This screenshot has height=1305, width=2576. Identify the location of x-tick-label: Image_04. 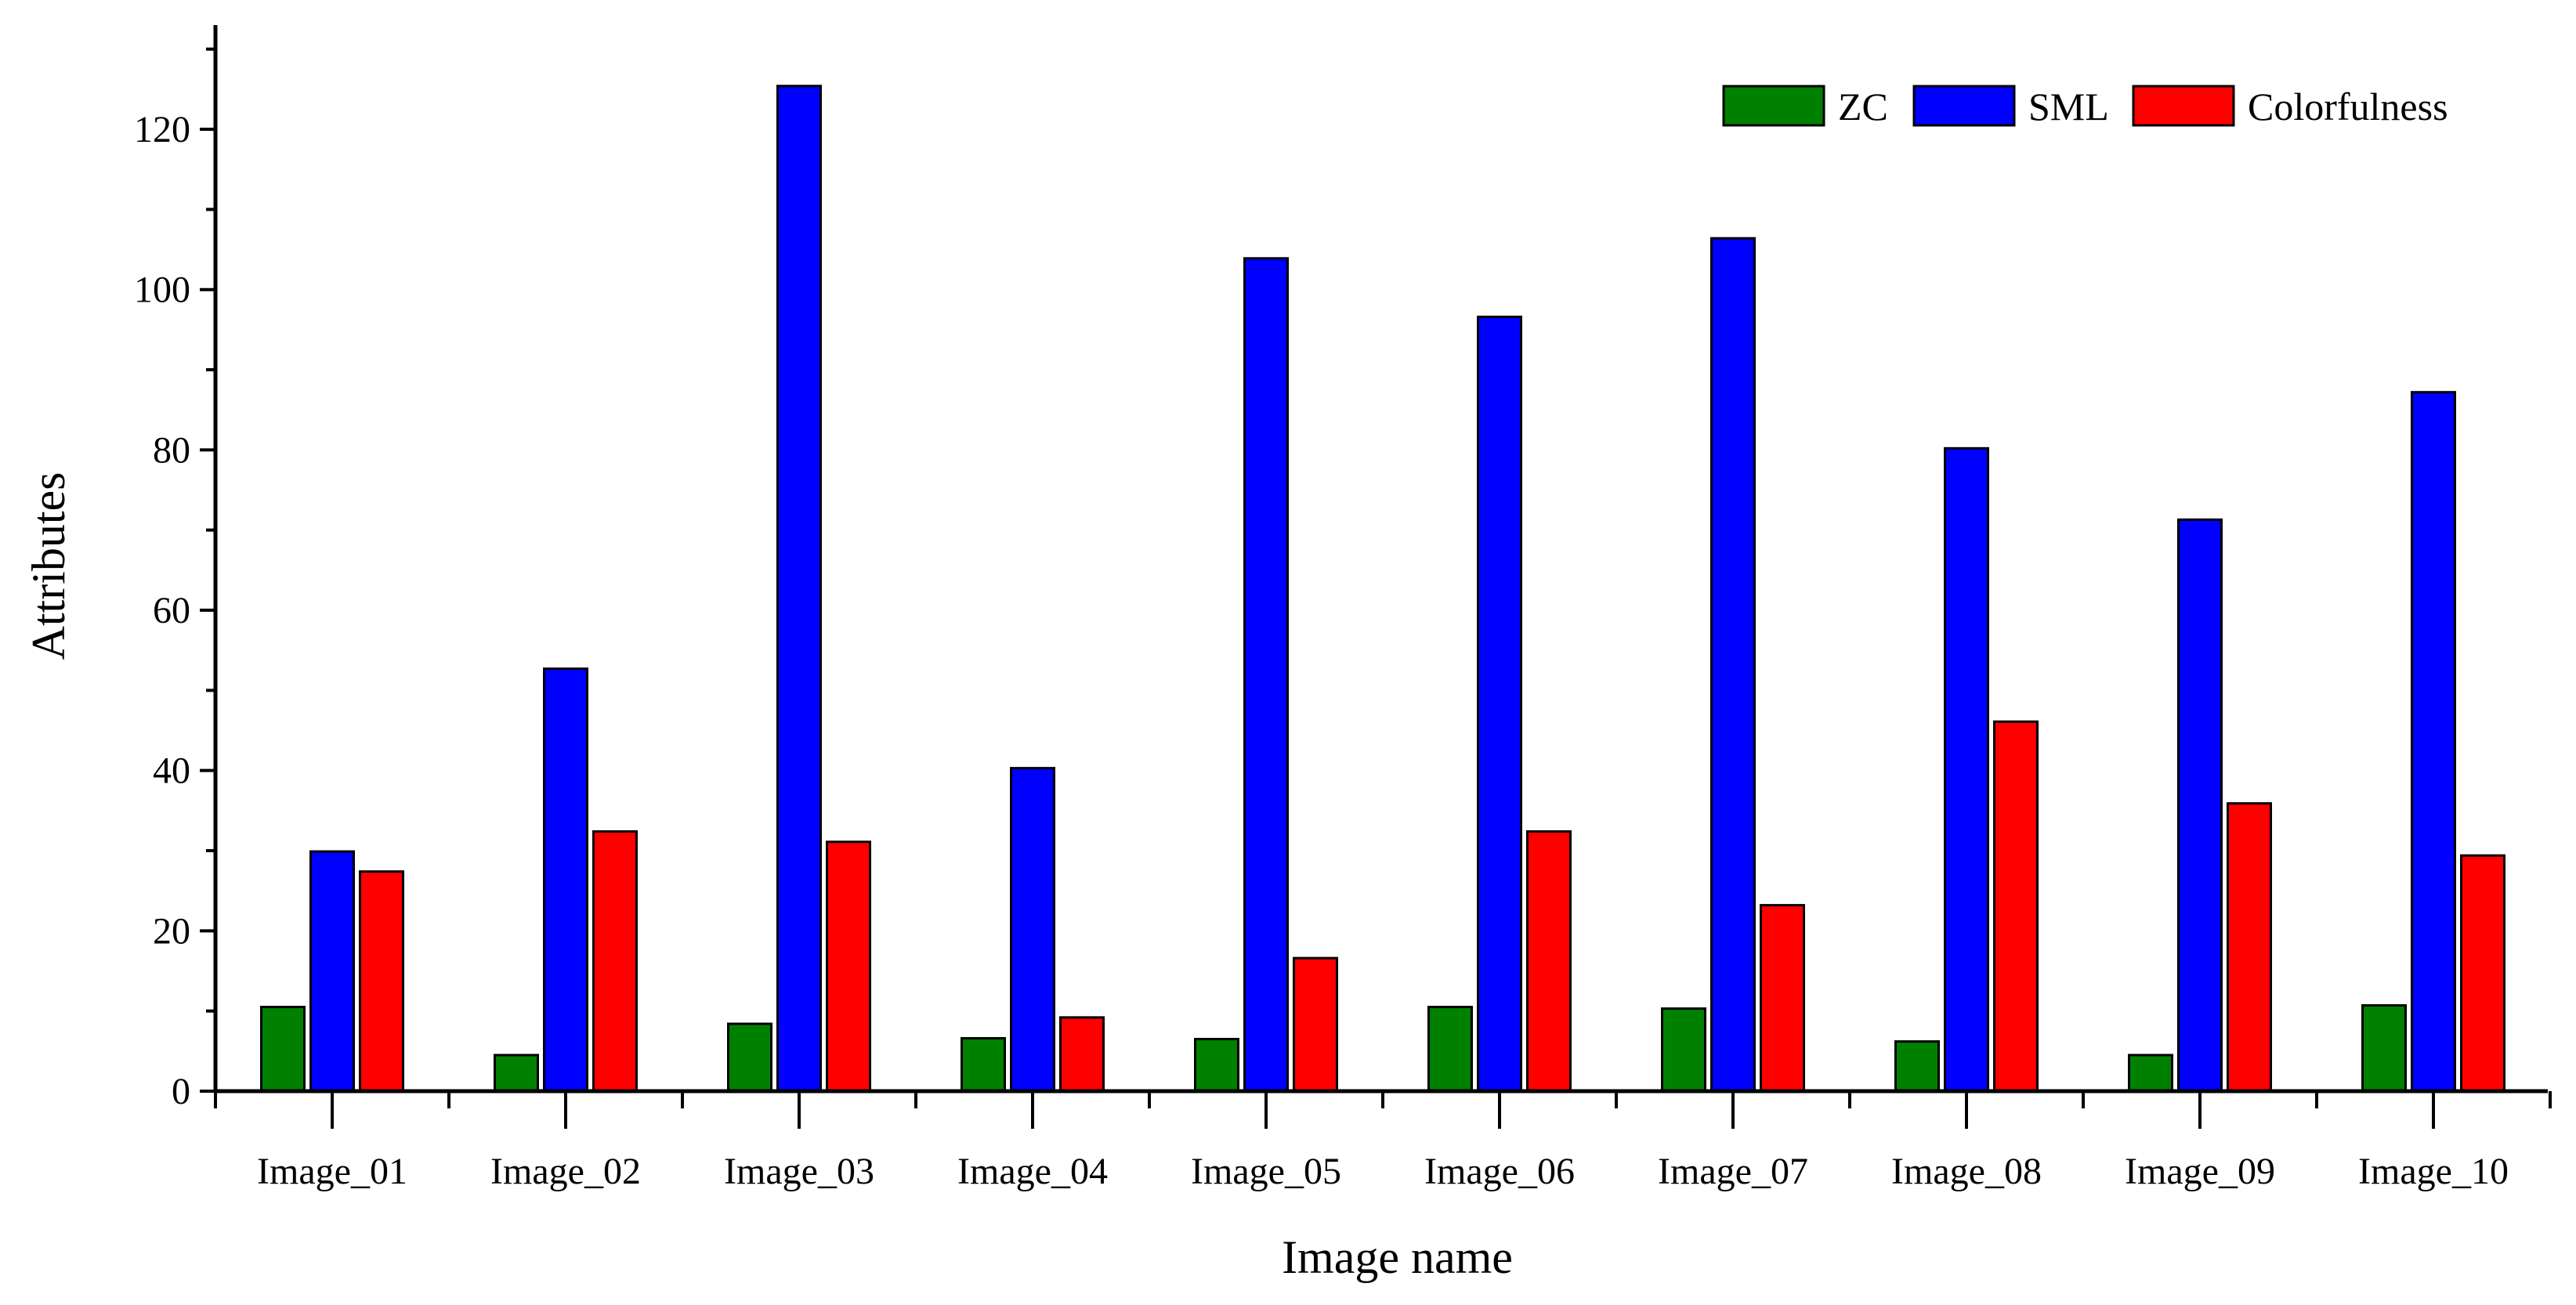
(1032, 1171).